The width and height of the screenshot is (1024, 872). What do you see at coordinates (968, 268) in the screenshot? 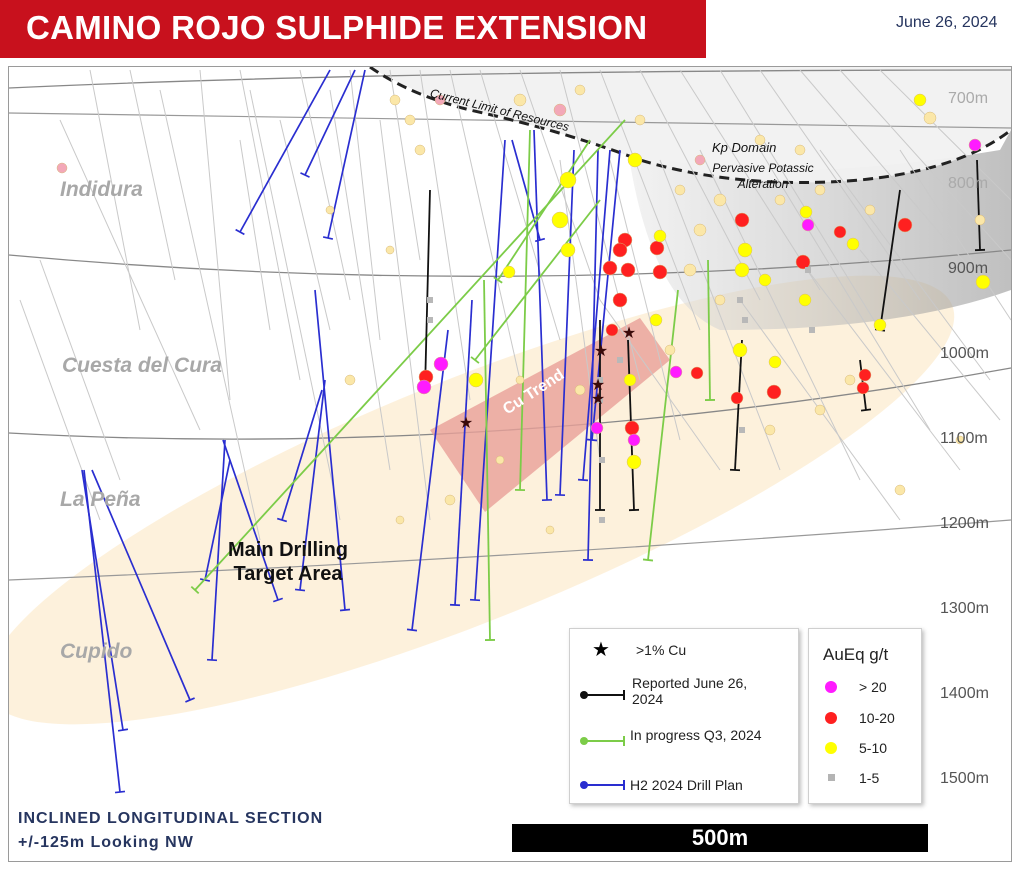
I see `depth-label: 900m` at bounding box center [968, 268].